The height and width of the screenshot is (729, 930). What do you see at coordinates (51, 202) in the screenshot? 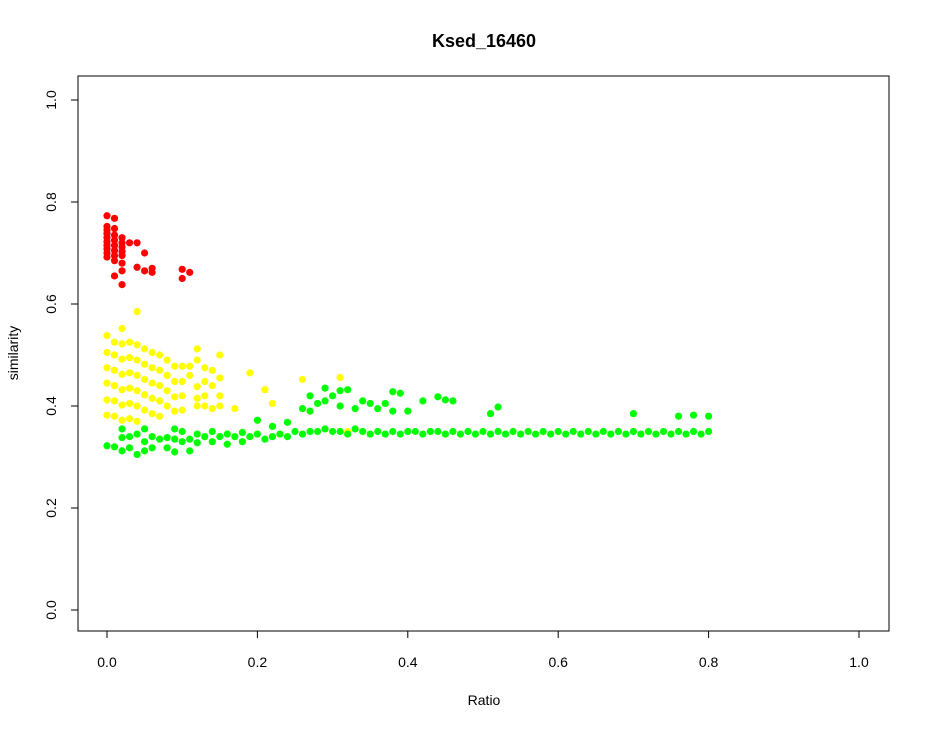
I see `y-tick-label: 0.8` at bounding box center [51, 202].